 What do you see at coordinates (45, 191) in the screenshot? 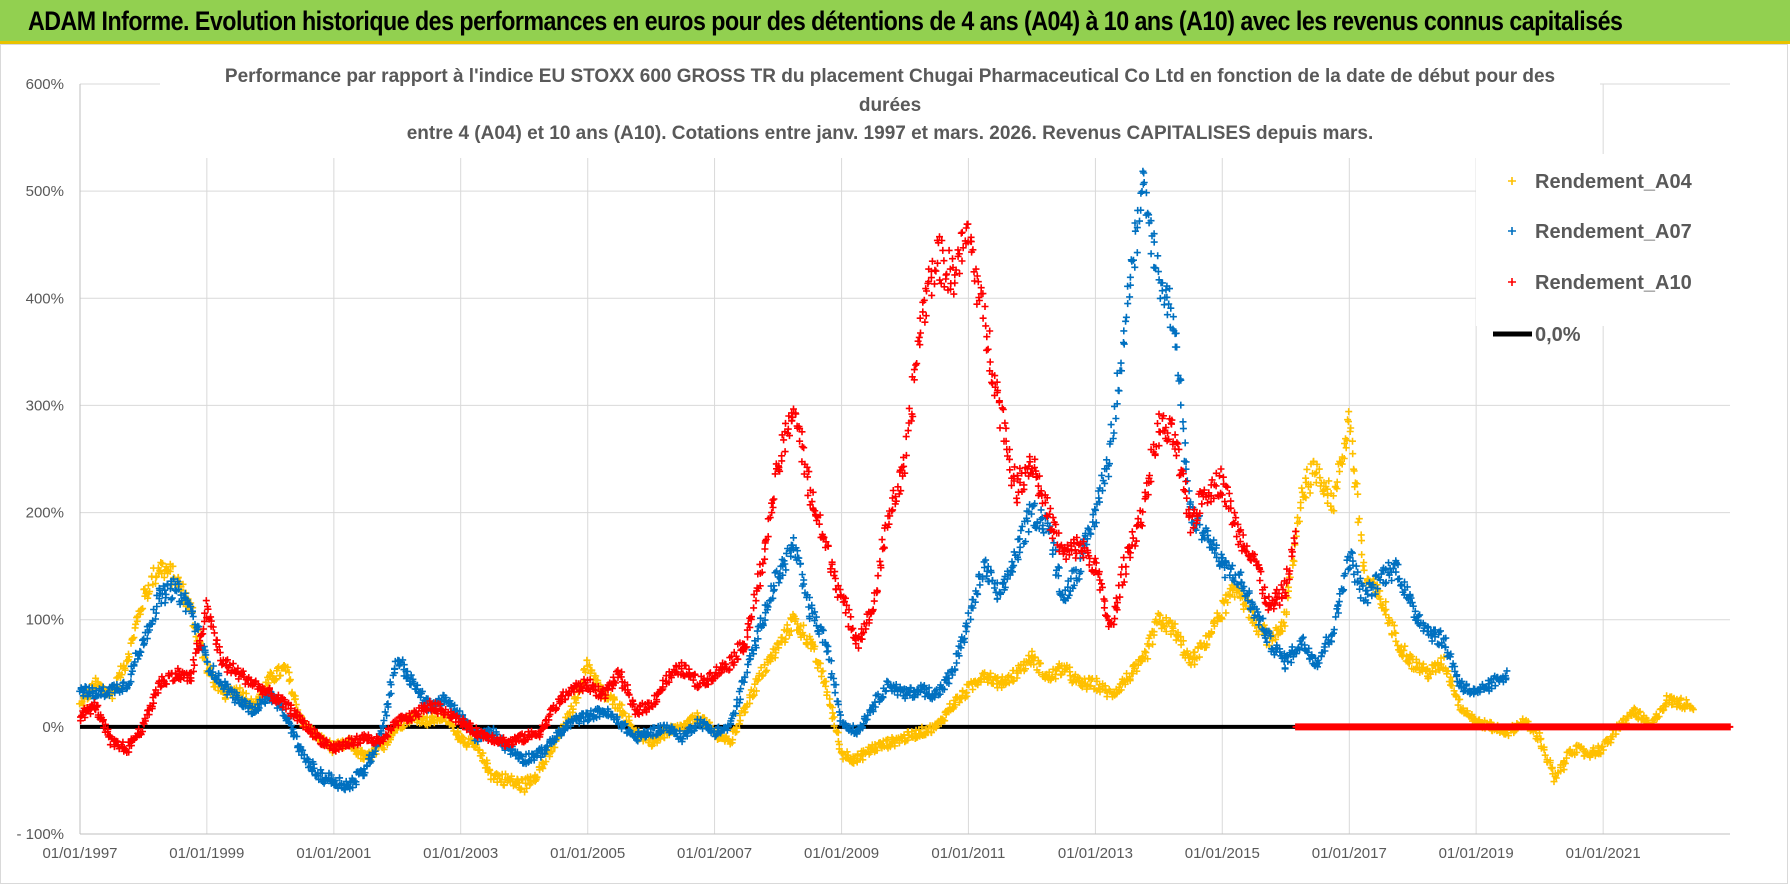
I see `y-tick-label: 500%` at bounding box center [45, 191].